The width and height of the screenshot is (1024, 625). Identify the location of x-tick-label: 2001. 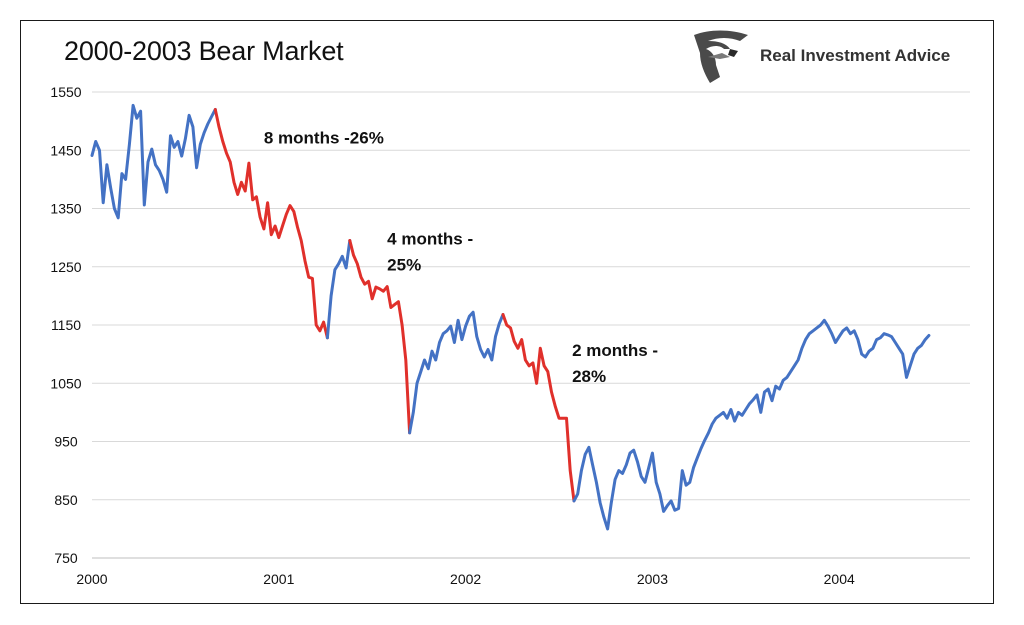
(278, 579).